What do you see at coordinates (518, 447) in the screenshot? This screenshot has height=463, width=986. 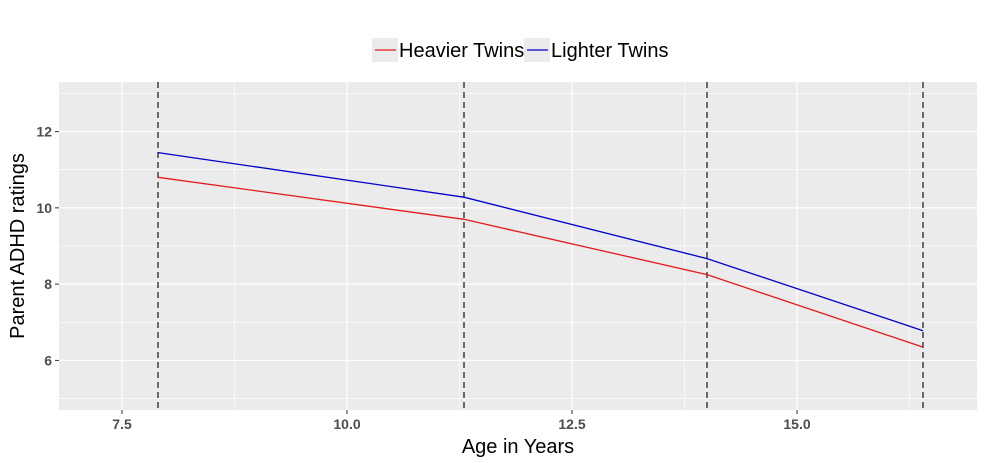 I see `x-axis-title: Age in Years` at bounding box center [518, 447].